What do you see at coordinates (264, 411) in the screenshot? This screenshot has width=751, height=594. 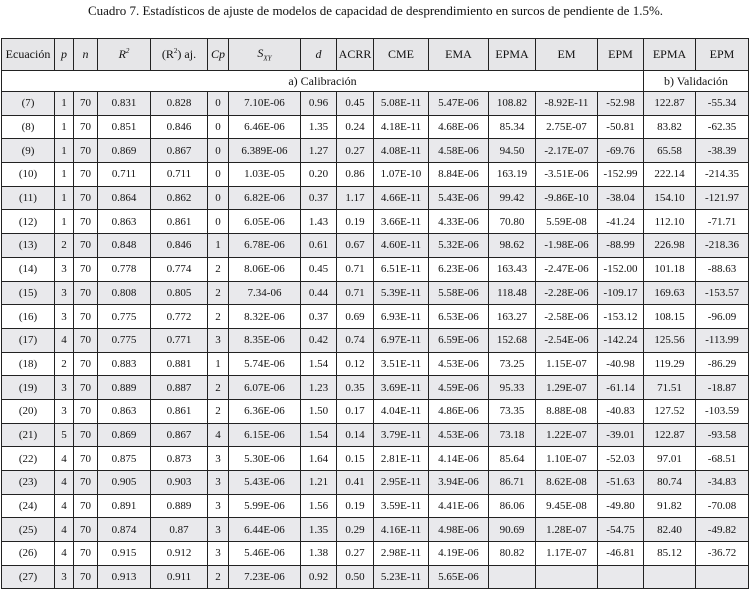 I see `table-cell: 6.36E-06` at bounding box center [264, 411].